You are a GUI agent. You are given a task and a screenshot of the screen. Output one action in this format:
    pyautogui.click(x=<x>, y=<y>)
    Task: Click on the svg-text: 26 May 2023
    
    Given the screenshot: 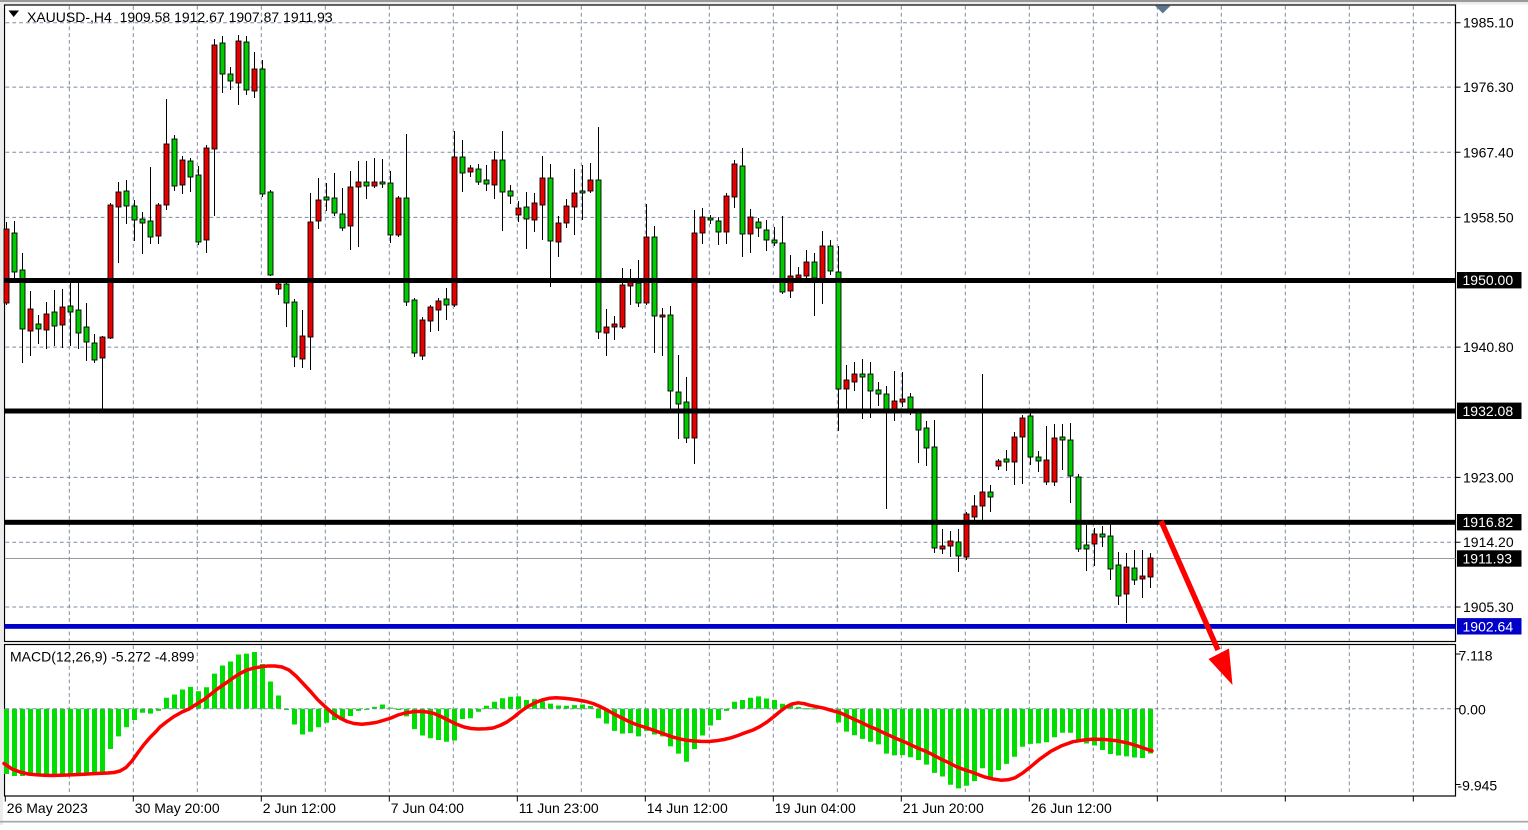 What is the action you would take?
    pyautogui.click(x=47, y=808)
    